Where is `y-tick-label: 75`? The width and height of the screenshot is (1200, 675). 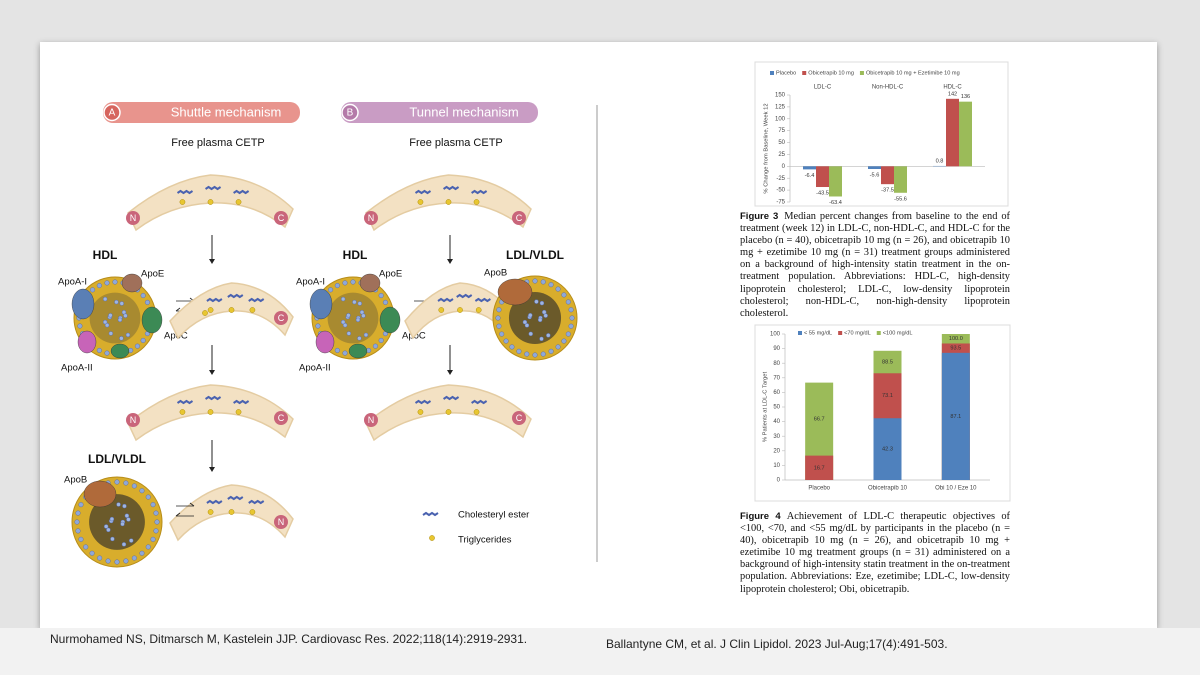
y-tick-label: 75 is located at coordinates (781, 131).